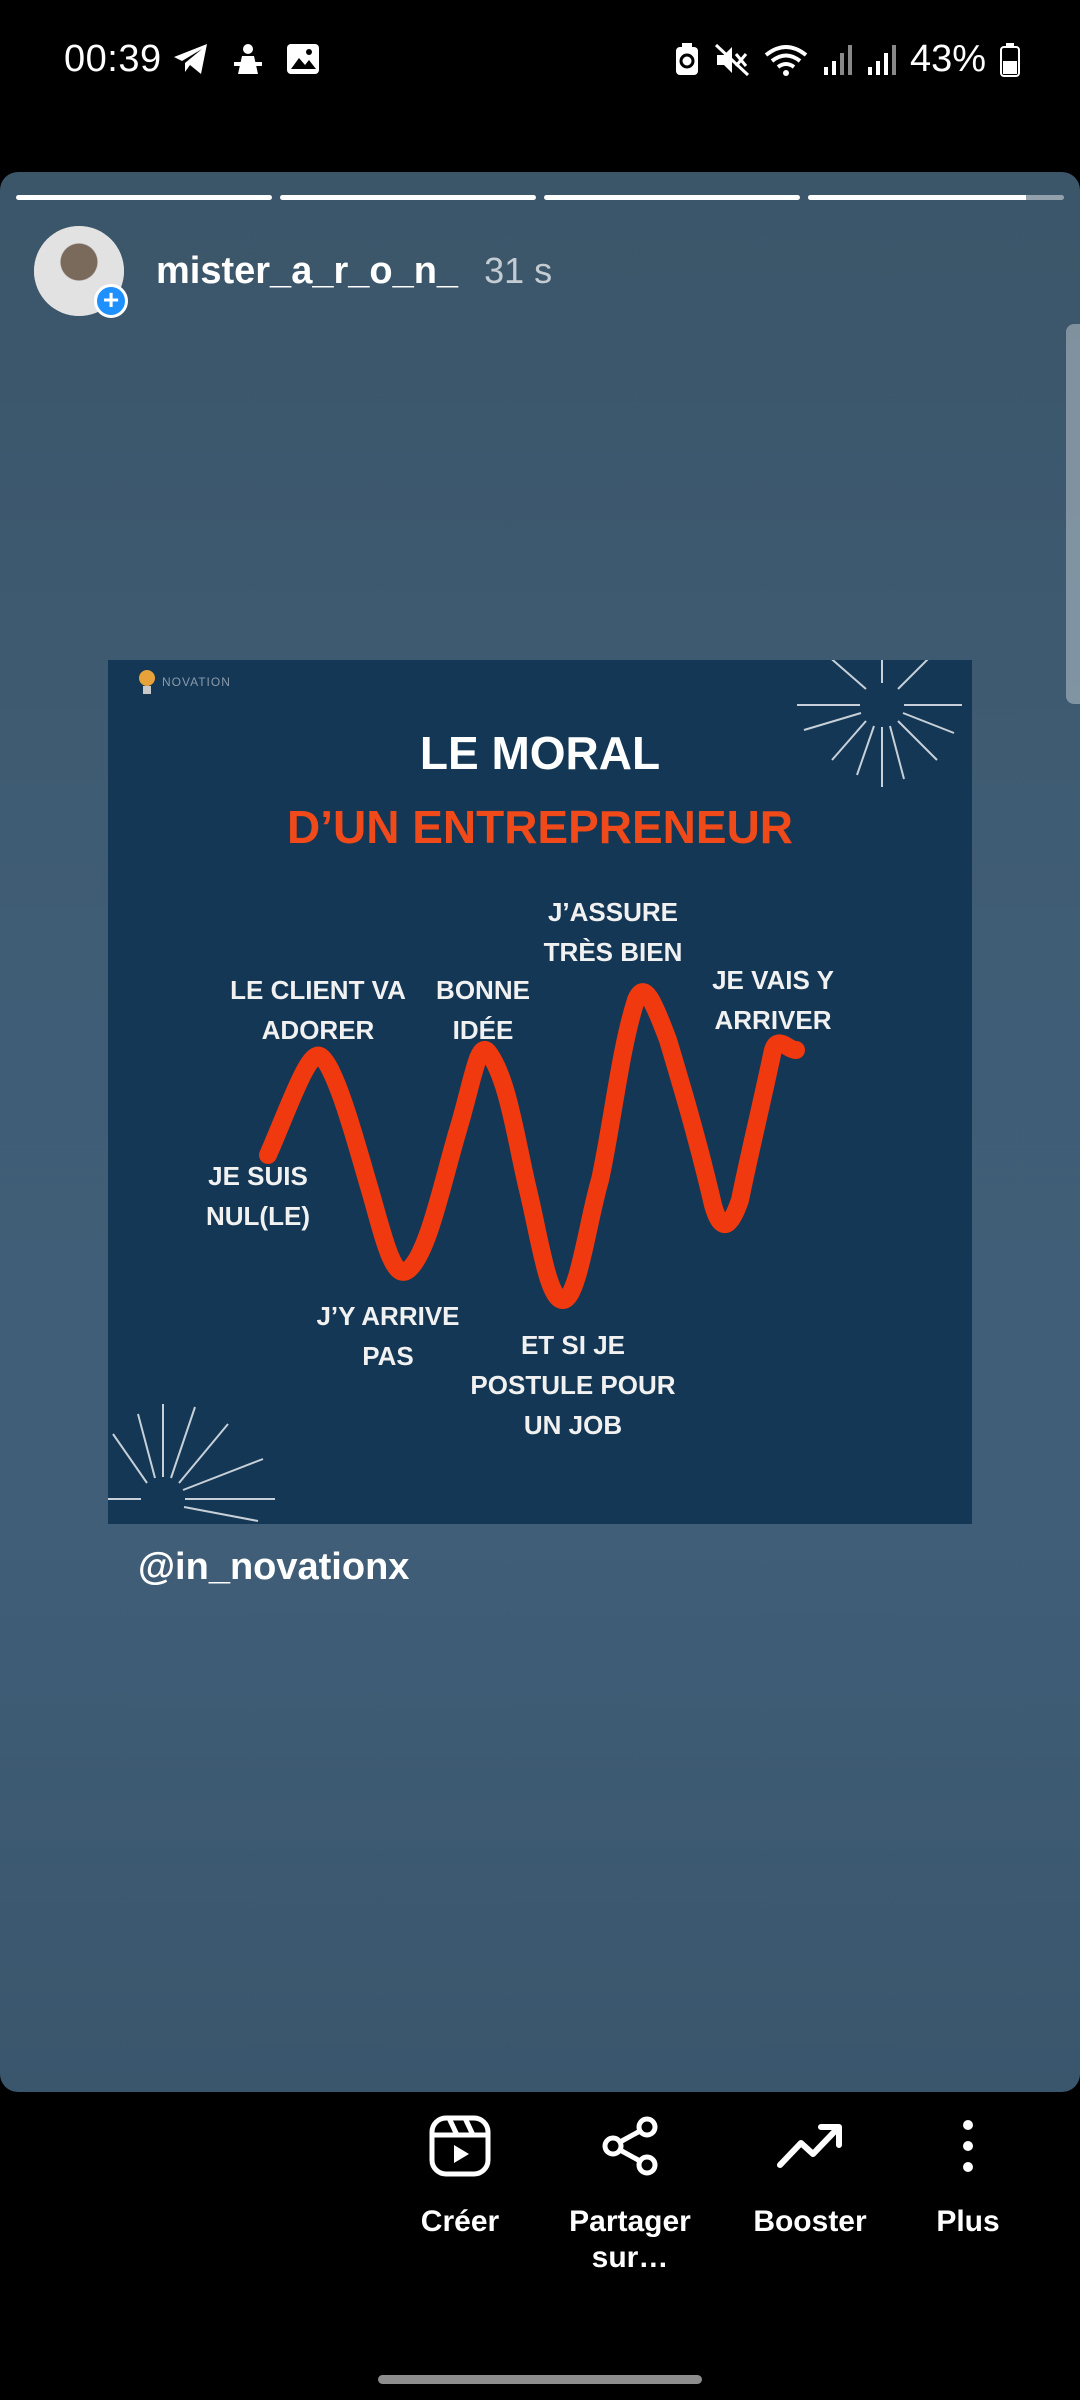 This screenshot has width=1080, height=2400. Describe the element at coordinates (540, 197) in the screenshot. I see `story-progress` at that location.